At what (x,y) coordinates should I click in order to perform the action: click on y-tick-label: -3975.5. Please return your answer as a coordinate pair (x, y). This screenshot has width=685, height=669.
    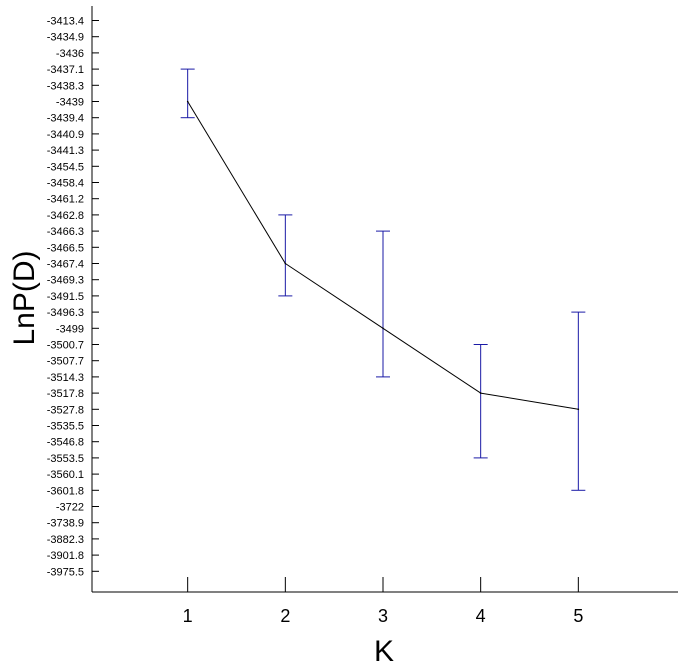
    Looking at the image, I should click on (65, 572).